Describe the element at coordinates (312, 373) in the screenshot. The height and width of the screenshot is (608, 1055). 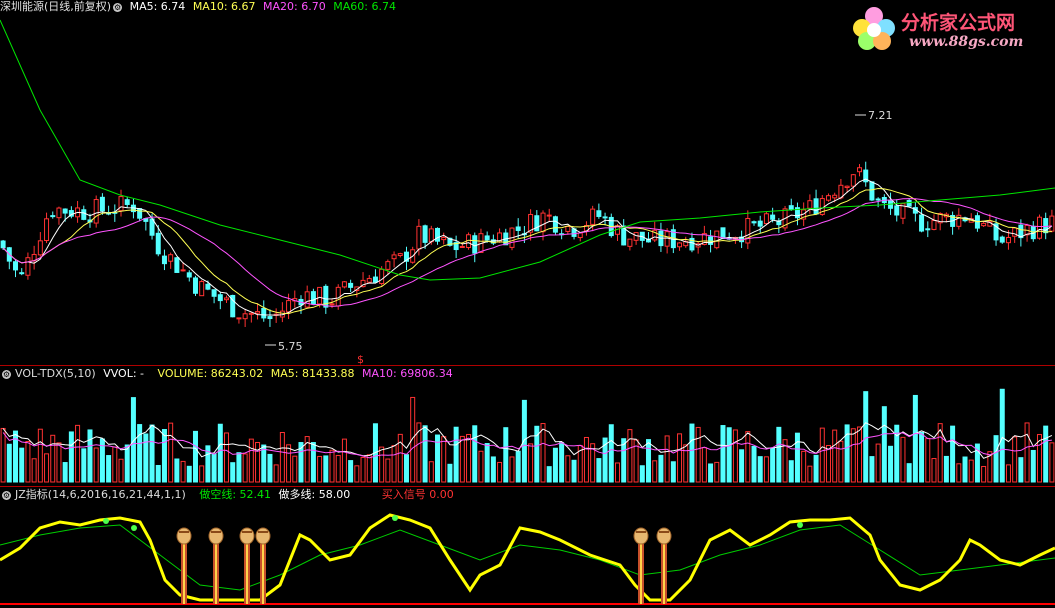
I see `vol-ma5-value: MA5: 81433.88` at that location.